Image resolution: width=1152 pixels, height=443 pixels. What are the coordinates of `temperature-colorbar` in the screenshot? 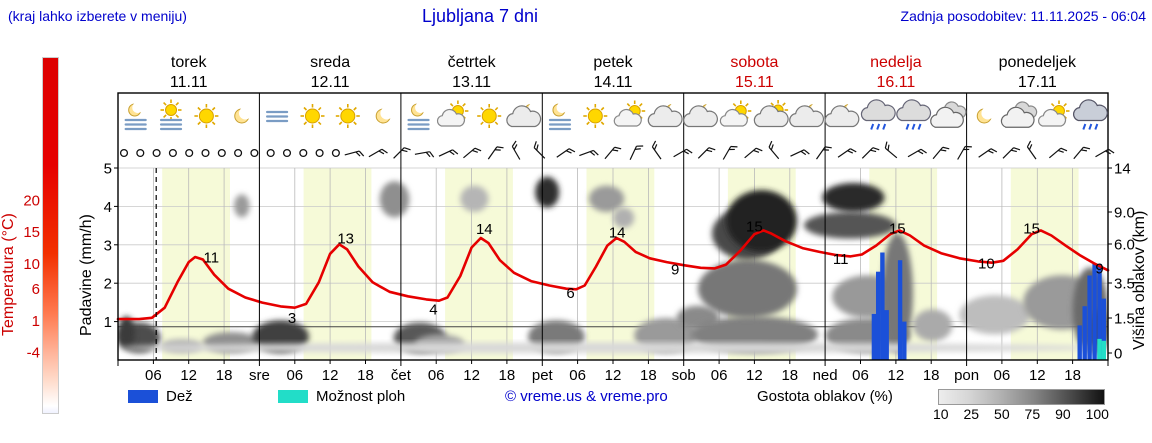 It's located at (50, 235).